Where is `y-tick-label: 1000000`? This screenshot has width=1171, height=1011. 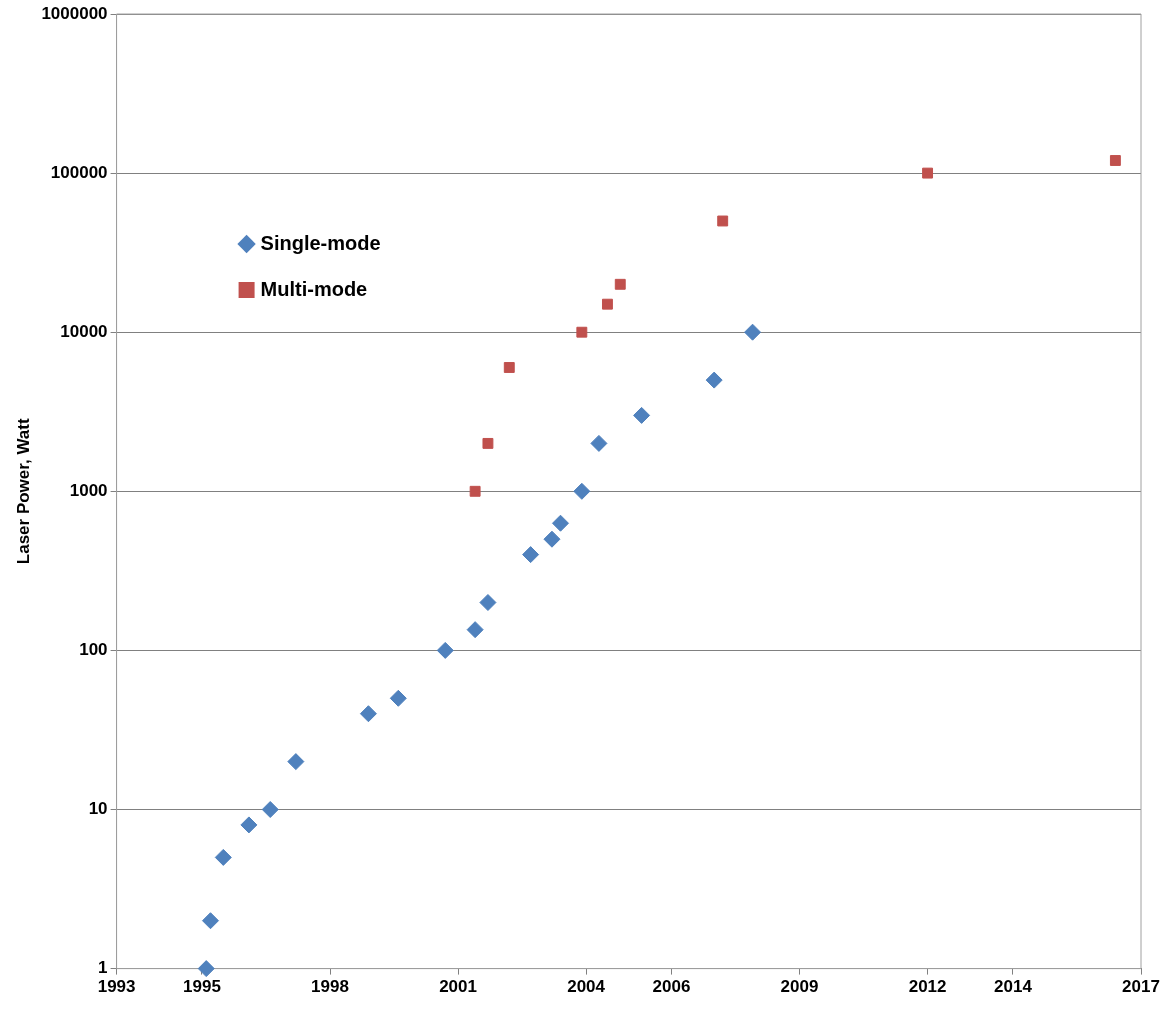
y-tick-label: 1000000 is located at coordinates (74, 13).